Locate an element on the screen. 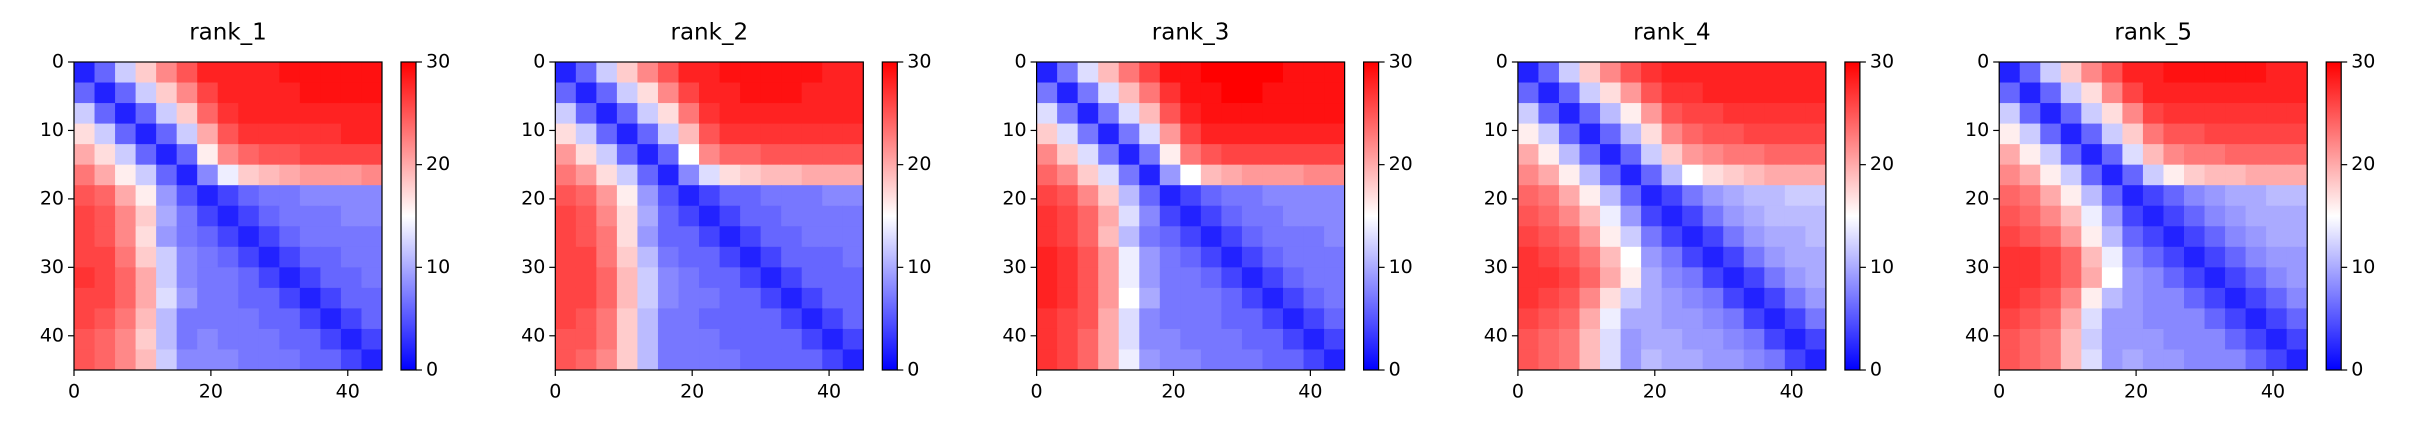 The image size is (2417, 438). colorbar-tick-label: 0 is located at coordinates (1876, 370).